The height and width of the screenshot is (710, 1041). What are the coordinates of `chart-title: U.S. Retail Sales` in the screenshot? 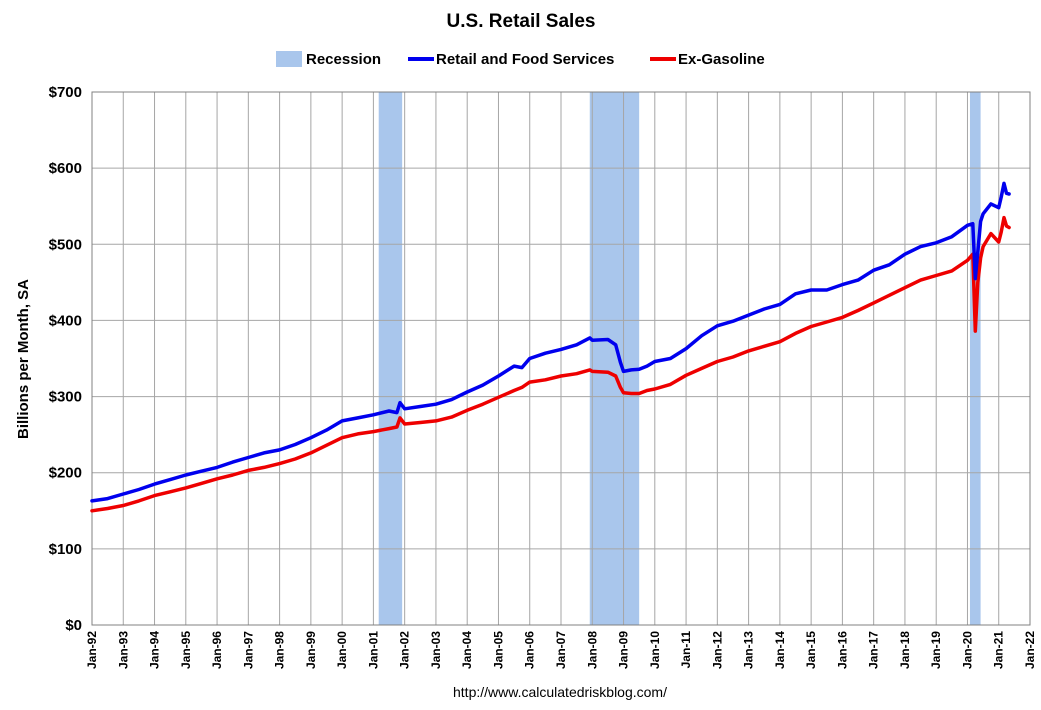 It's located at (521, 21).